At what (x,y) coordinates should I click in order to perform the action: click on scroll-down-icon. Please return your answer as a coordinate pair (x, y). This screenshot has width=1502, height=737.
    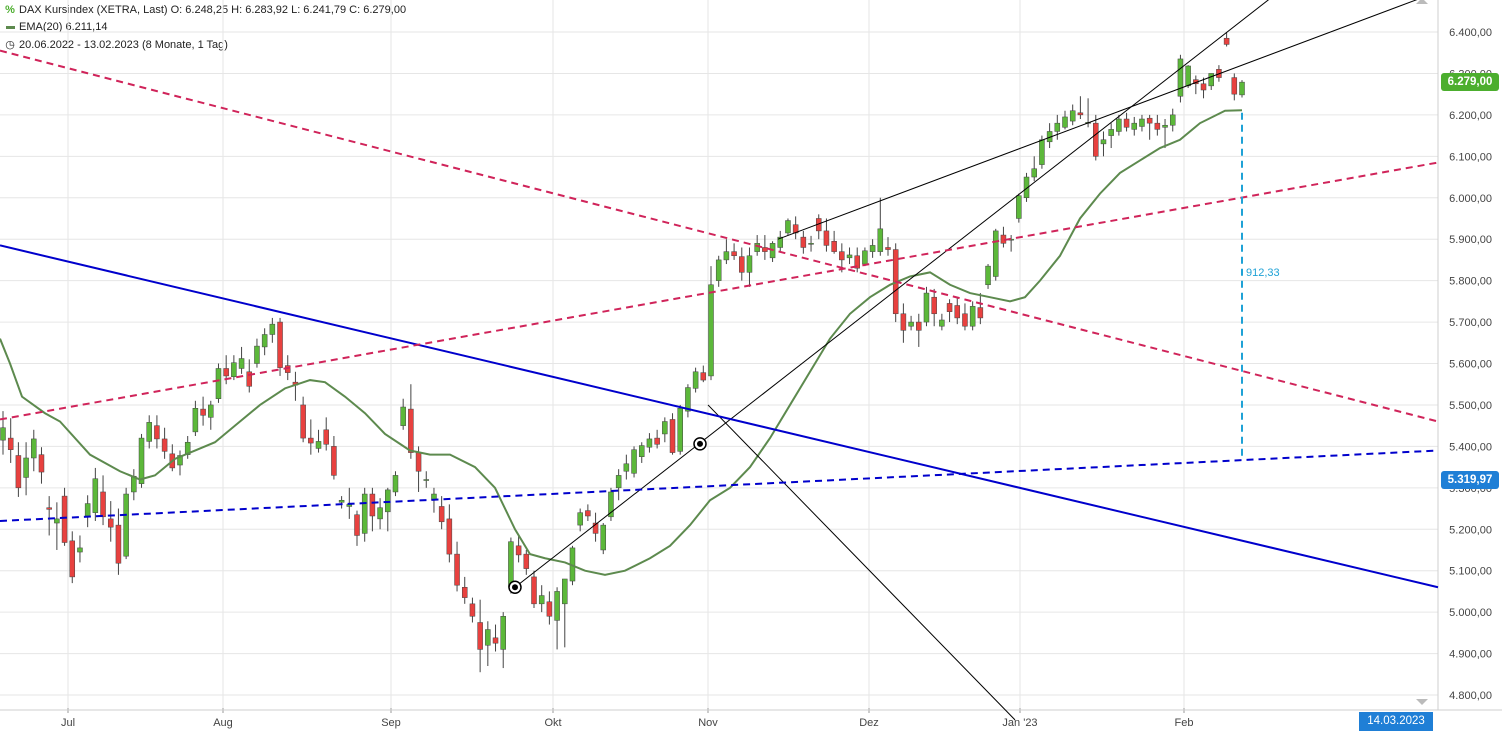
    Looking at the image, I should click on (1422, 702).